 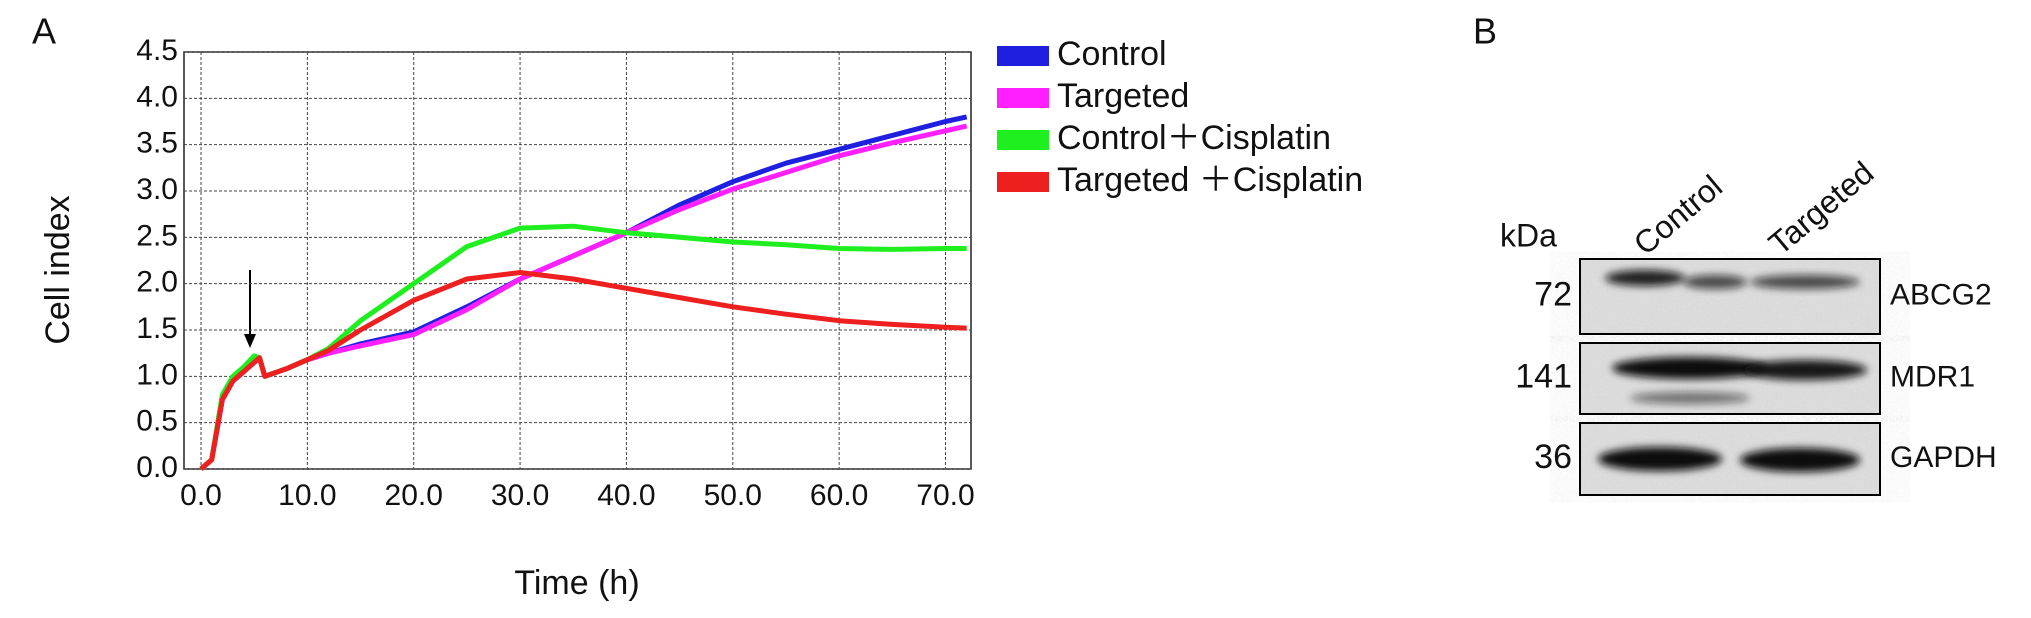 What do you see at coordinates (250, 341) in the screenshot?
I see `arrow-head` at bounding box center [250, 341].